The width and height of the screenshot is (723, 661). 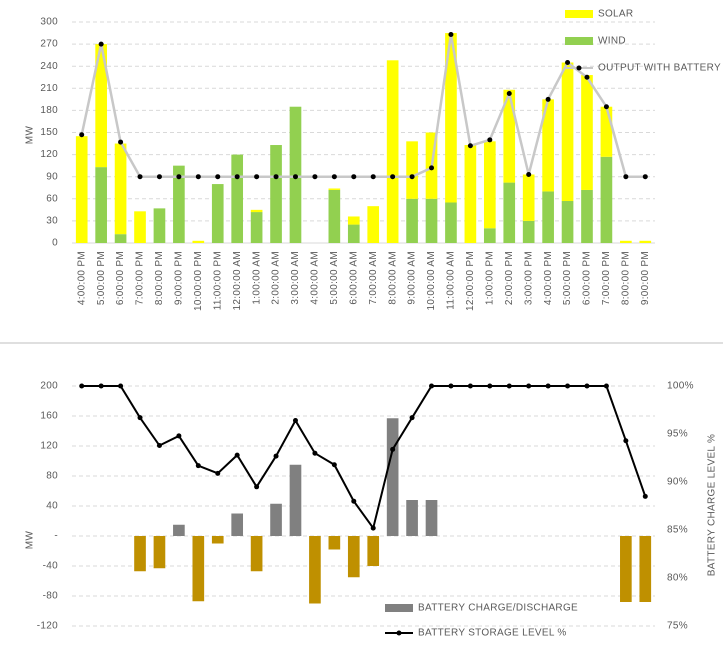 What do you see at coordinates (55, 243) in the screenshot?
I see `y-tick-label: 0` at bounding box center [55, 243].